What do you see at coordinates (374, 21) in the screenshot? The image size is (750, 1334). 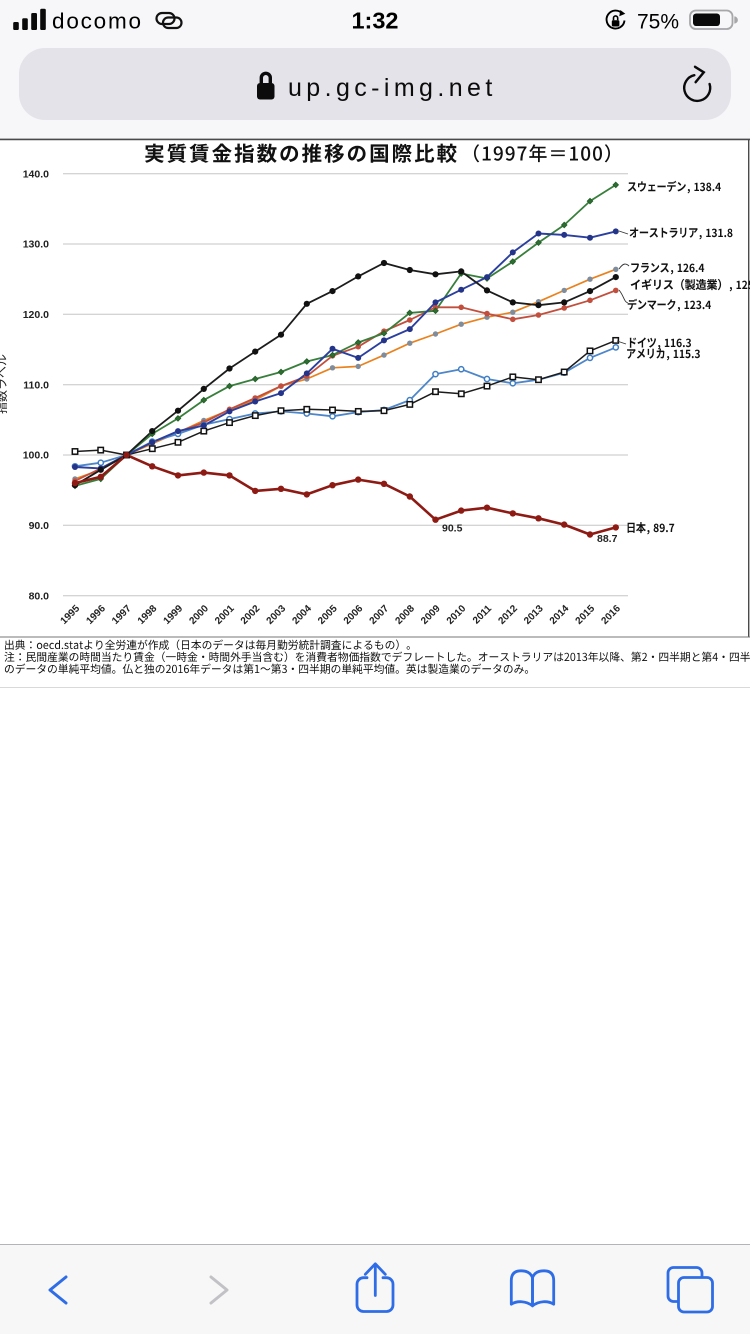 I see `svg-text: 1:32` at bounding box center [374, 21].